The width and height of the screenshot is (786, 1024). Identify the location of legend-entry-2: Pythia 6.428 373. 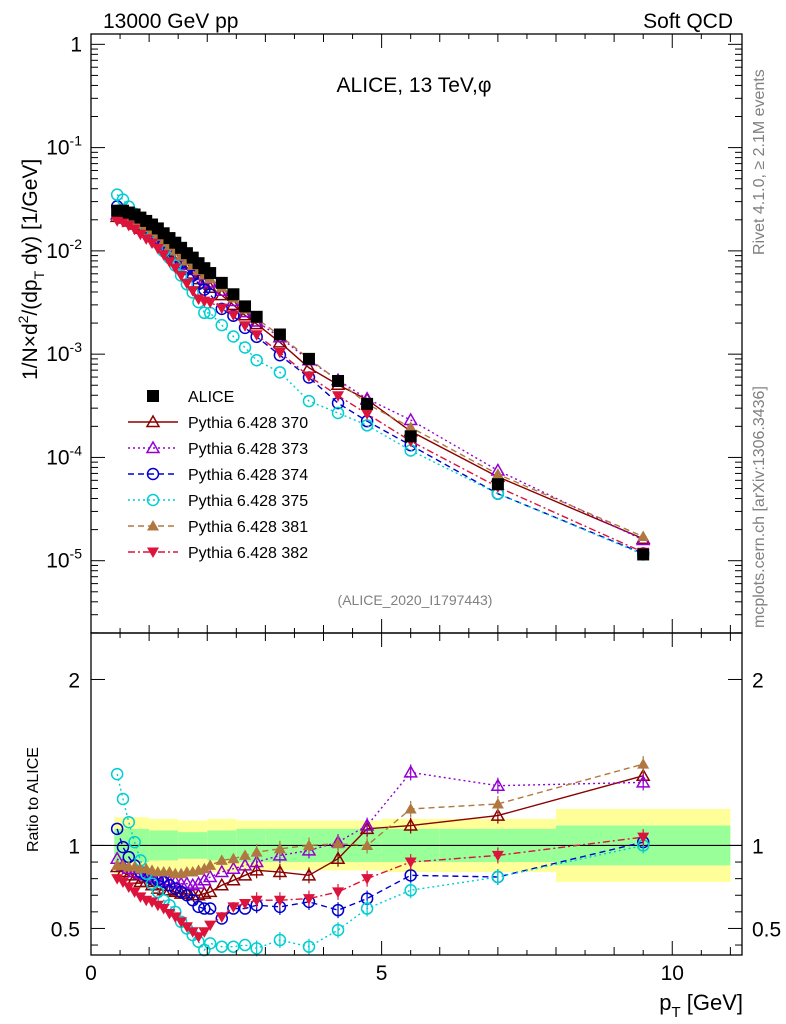
(218, 449).